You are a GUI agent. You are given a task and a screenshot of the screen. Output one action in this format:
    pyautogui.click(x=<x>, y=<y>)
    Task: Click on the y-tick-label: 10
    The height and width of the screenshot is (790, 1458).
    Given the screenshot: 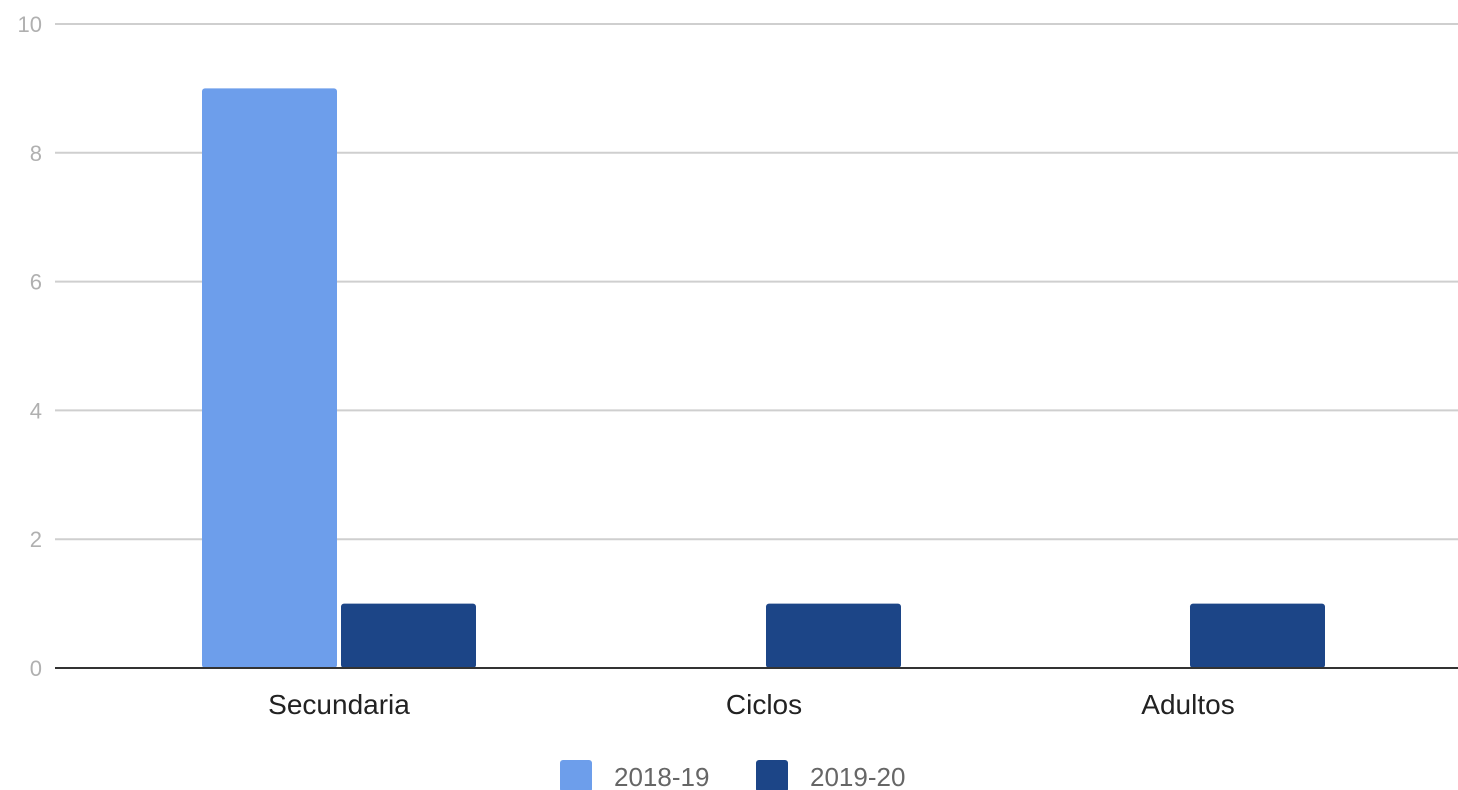 What is the action you would take?
    pyautogui.click(x=30, y=24)
    